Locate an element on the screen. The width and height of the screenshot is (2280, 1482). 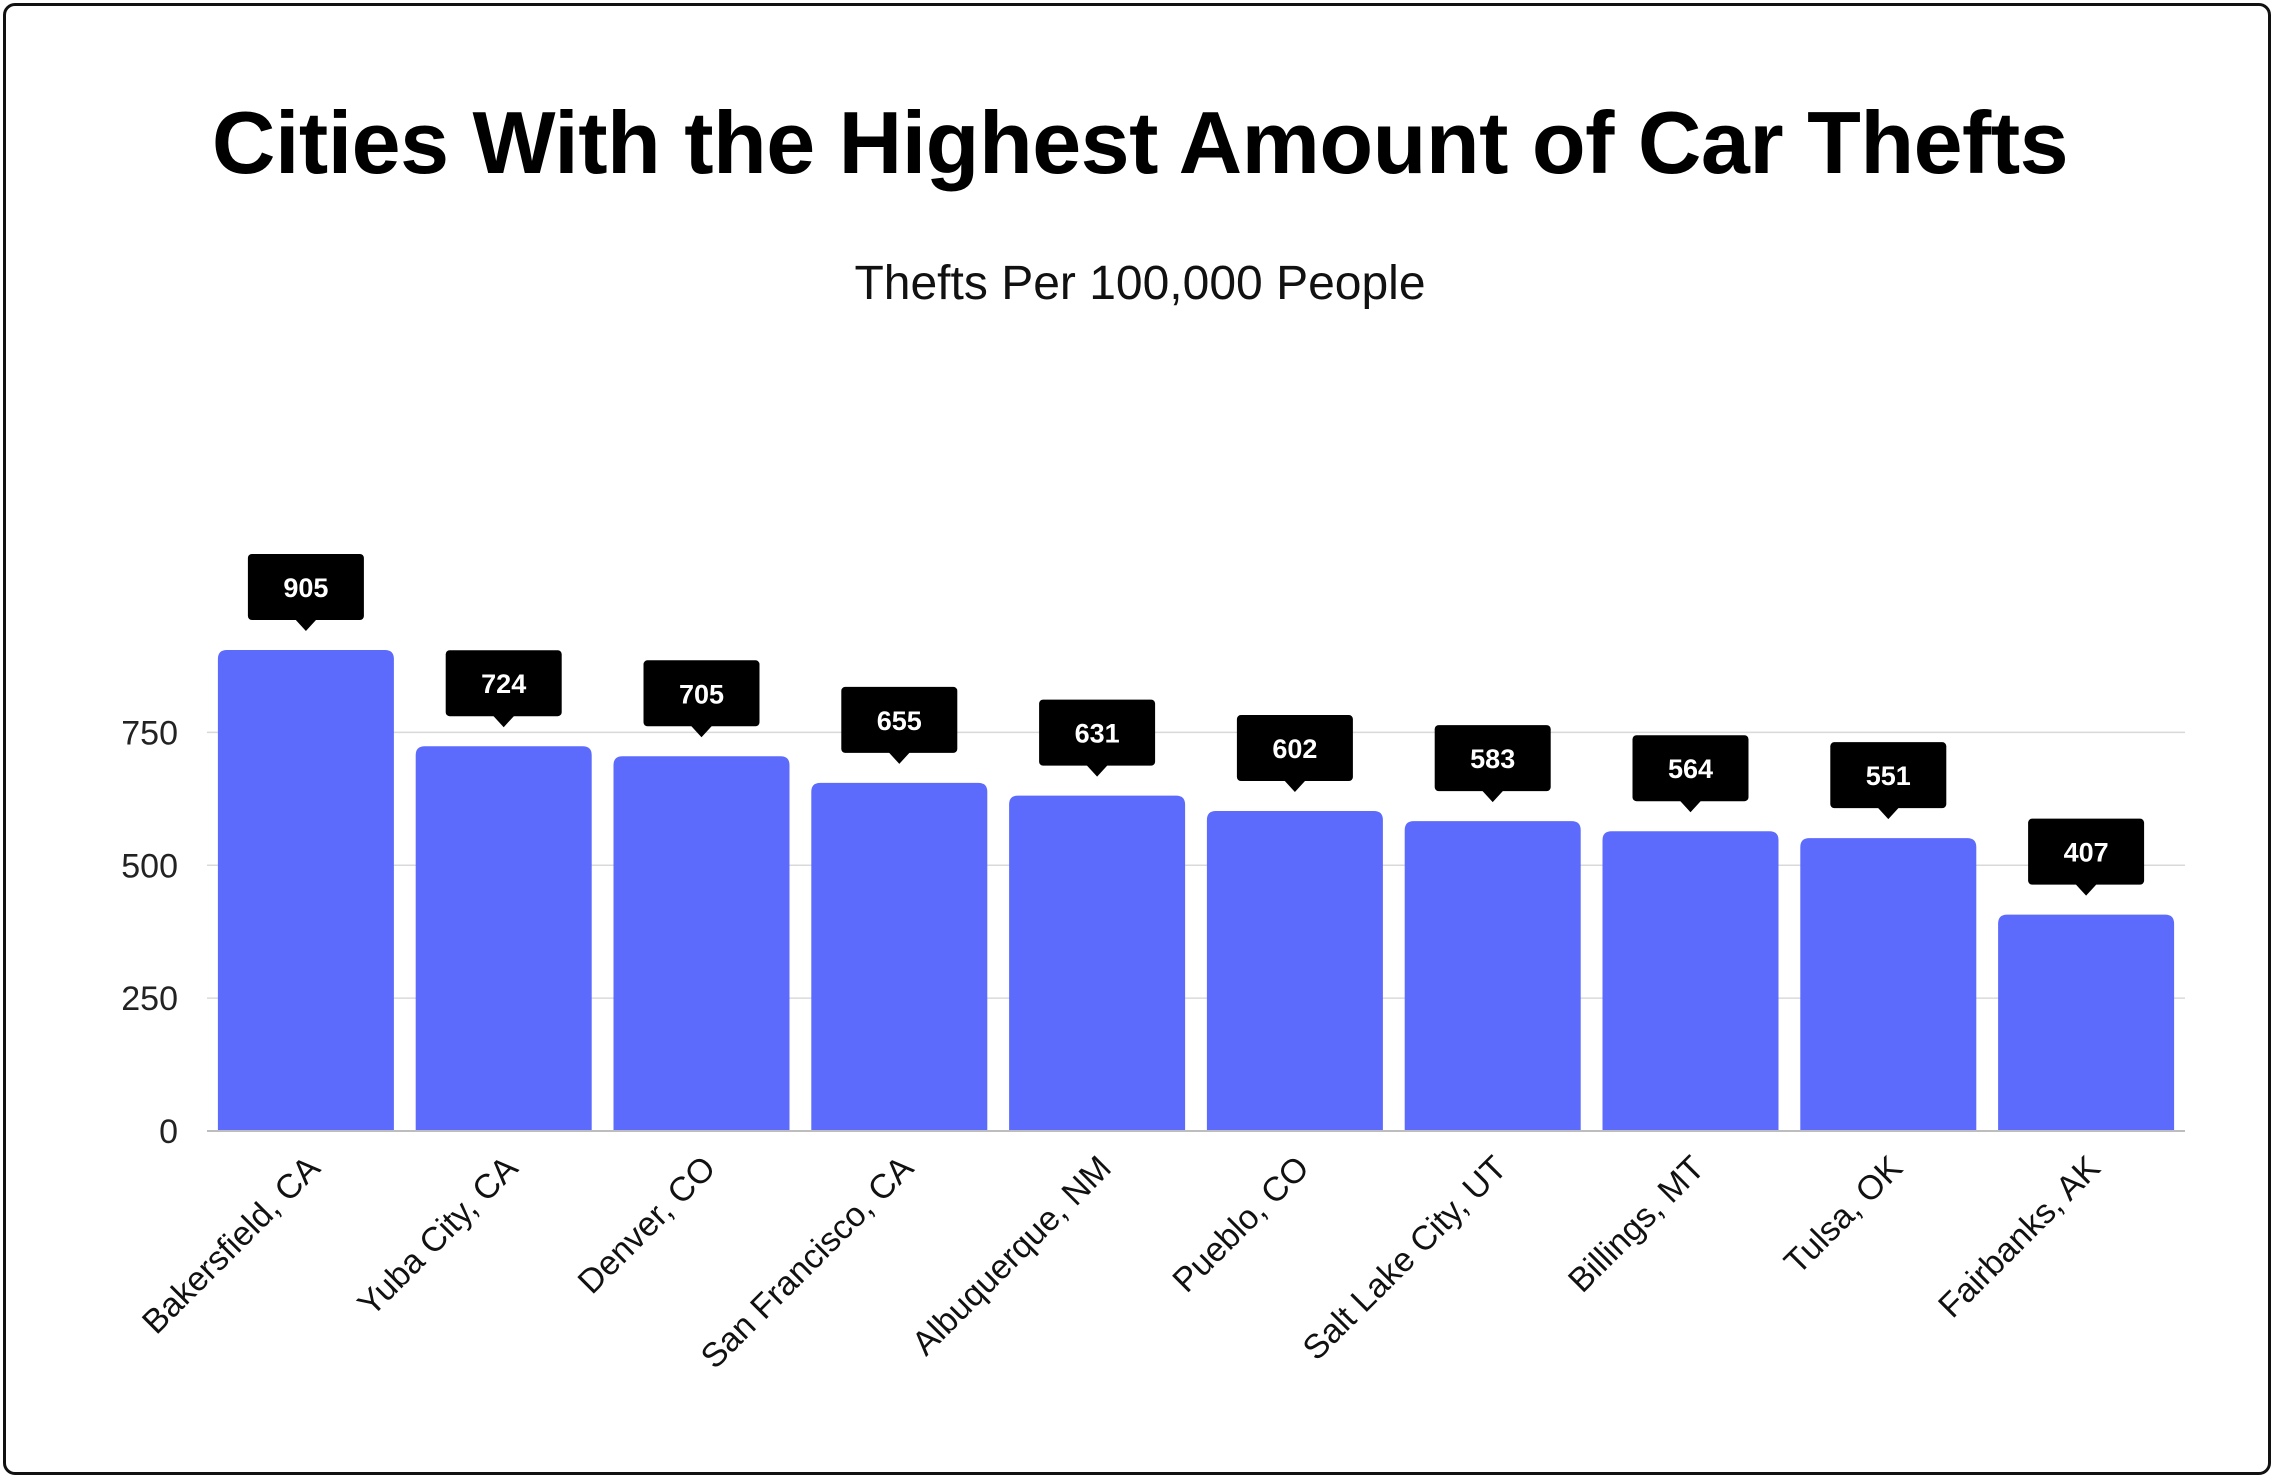
x-category-label: Tulsa, OK is located at coordinates (1843, 1215).